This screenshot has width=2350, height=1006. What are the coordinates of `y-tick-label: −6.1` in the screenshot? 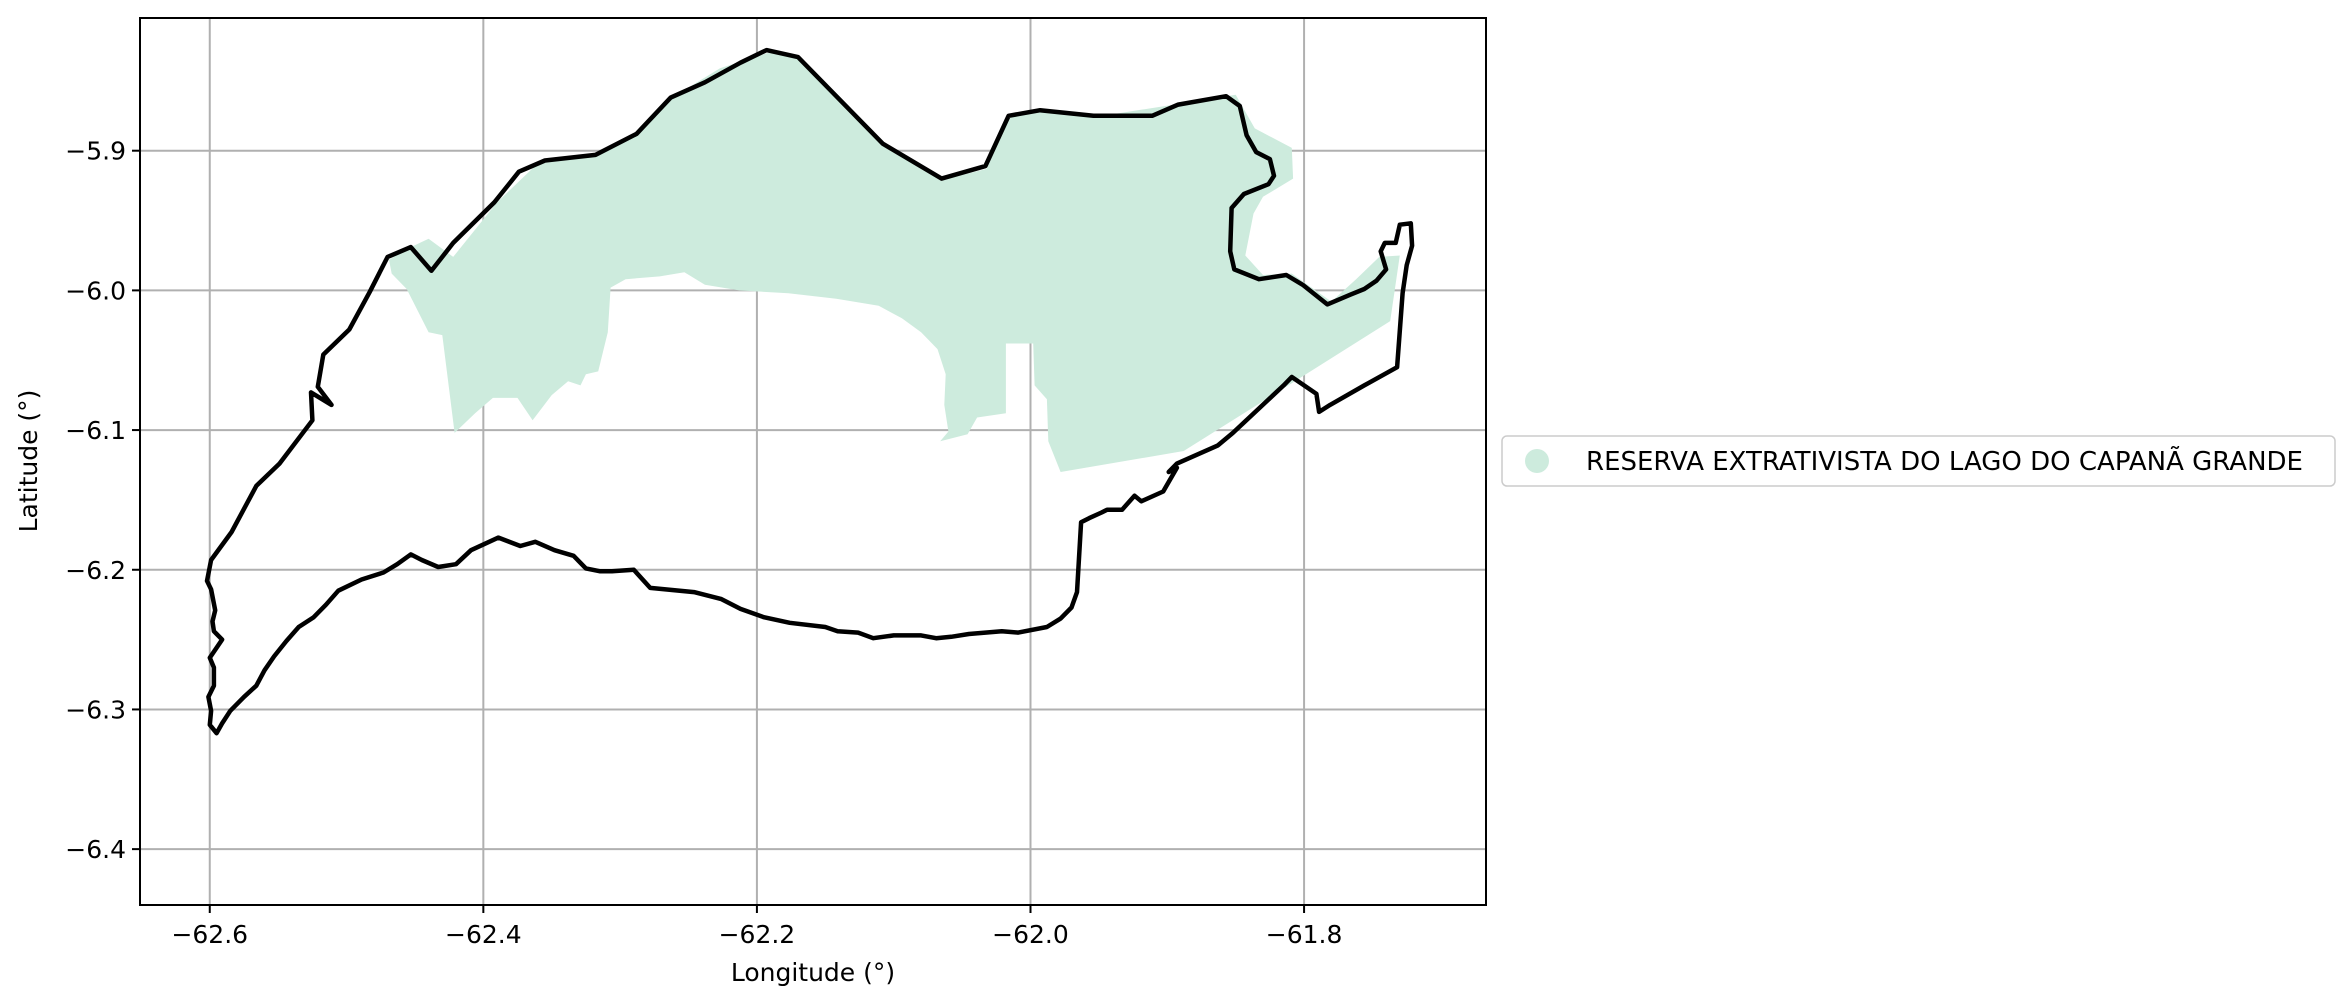 It's located at (95, 430).